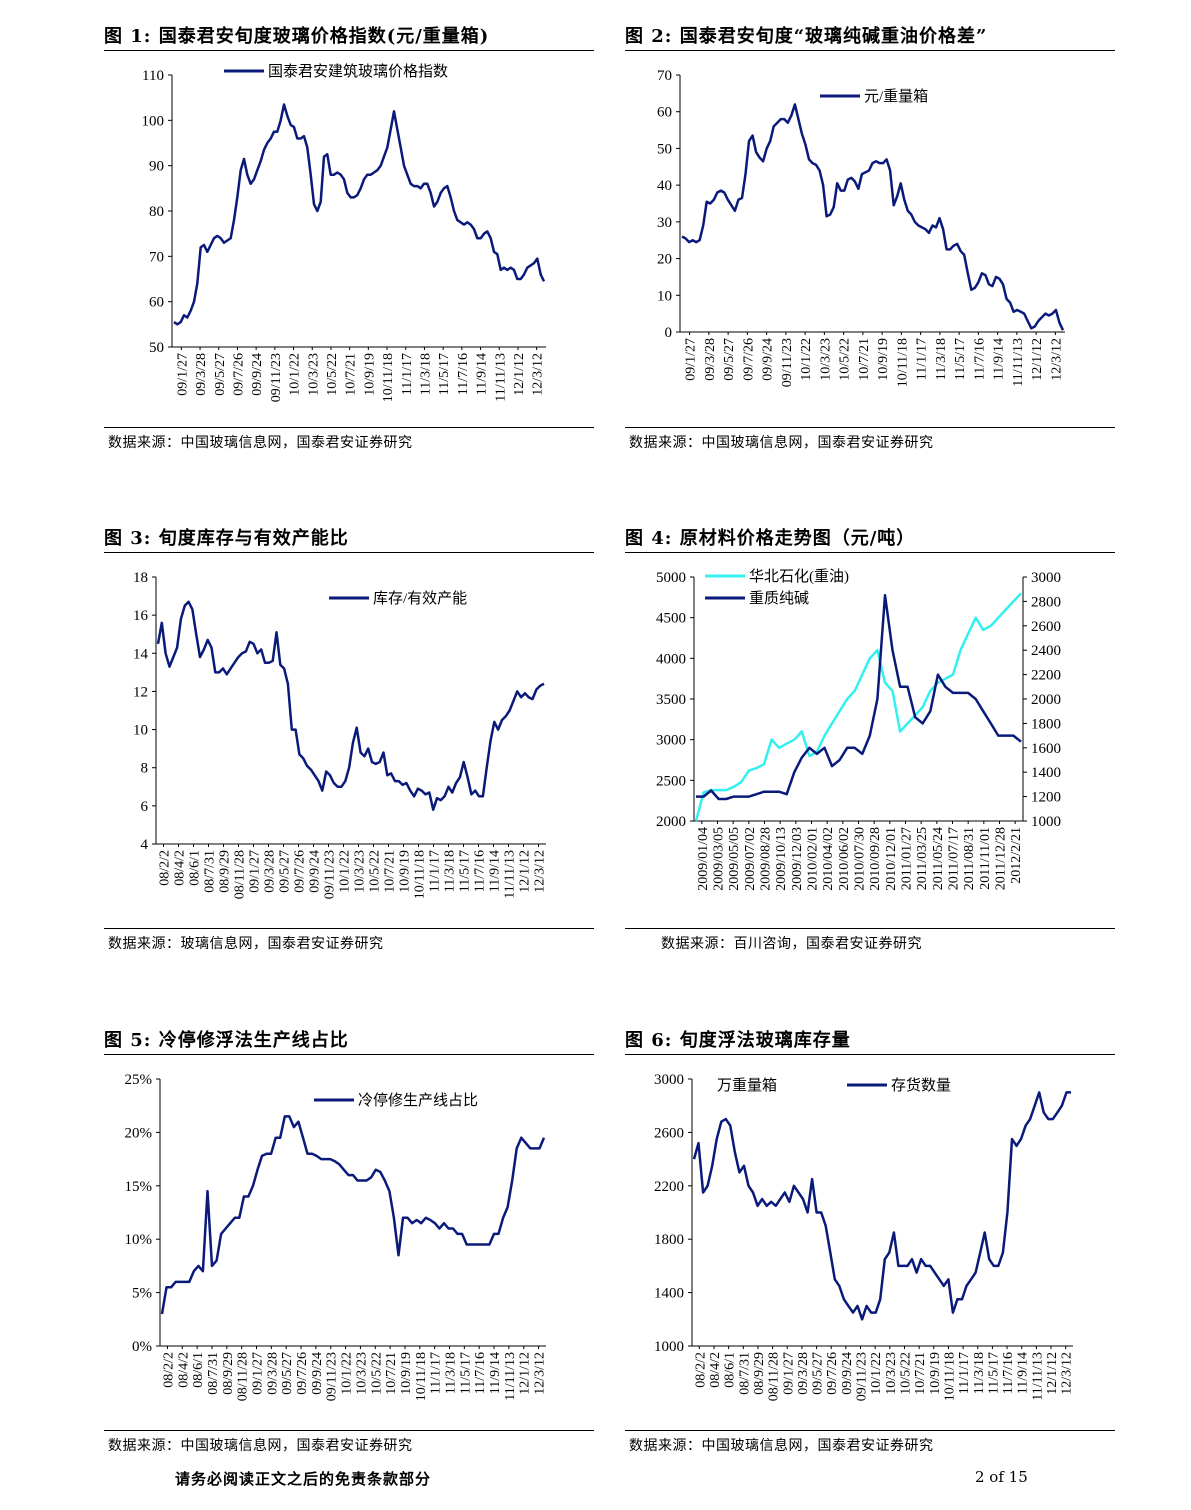 The image size is (1191, 1510). I want to click on x-tick-label: 12/1/12, so click(525, 871).